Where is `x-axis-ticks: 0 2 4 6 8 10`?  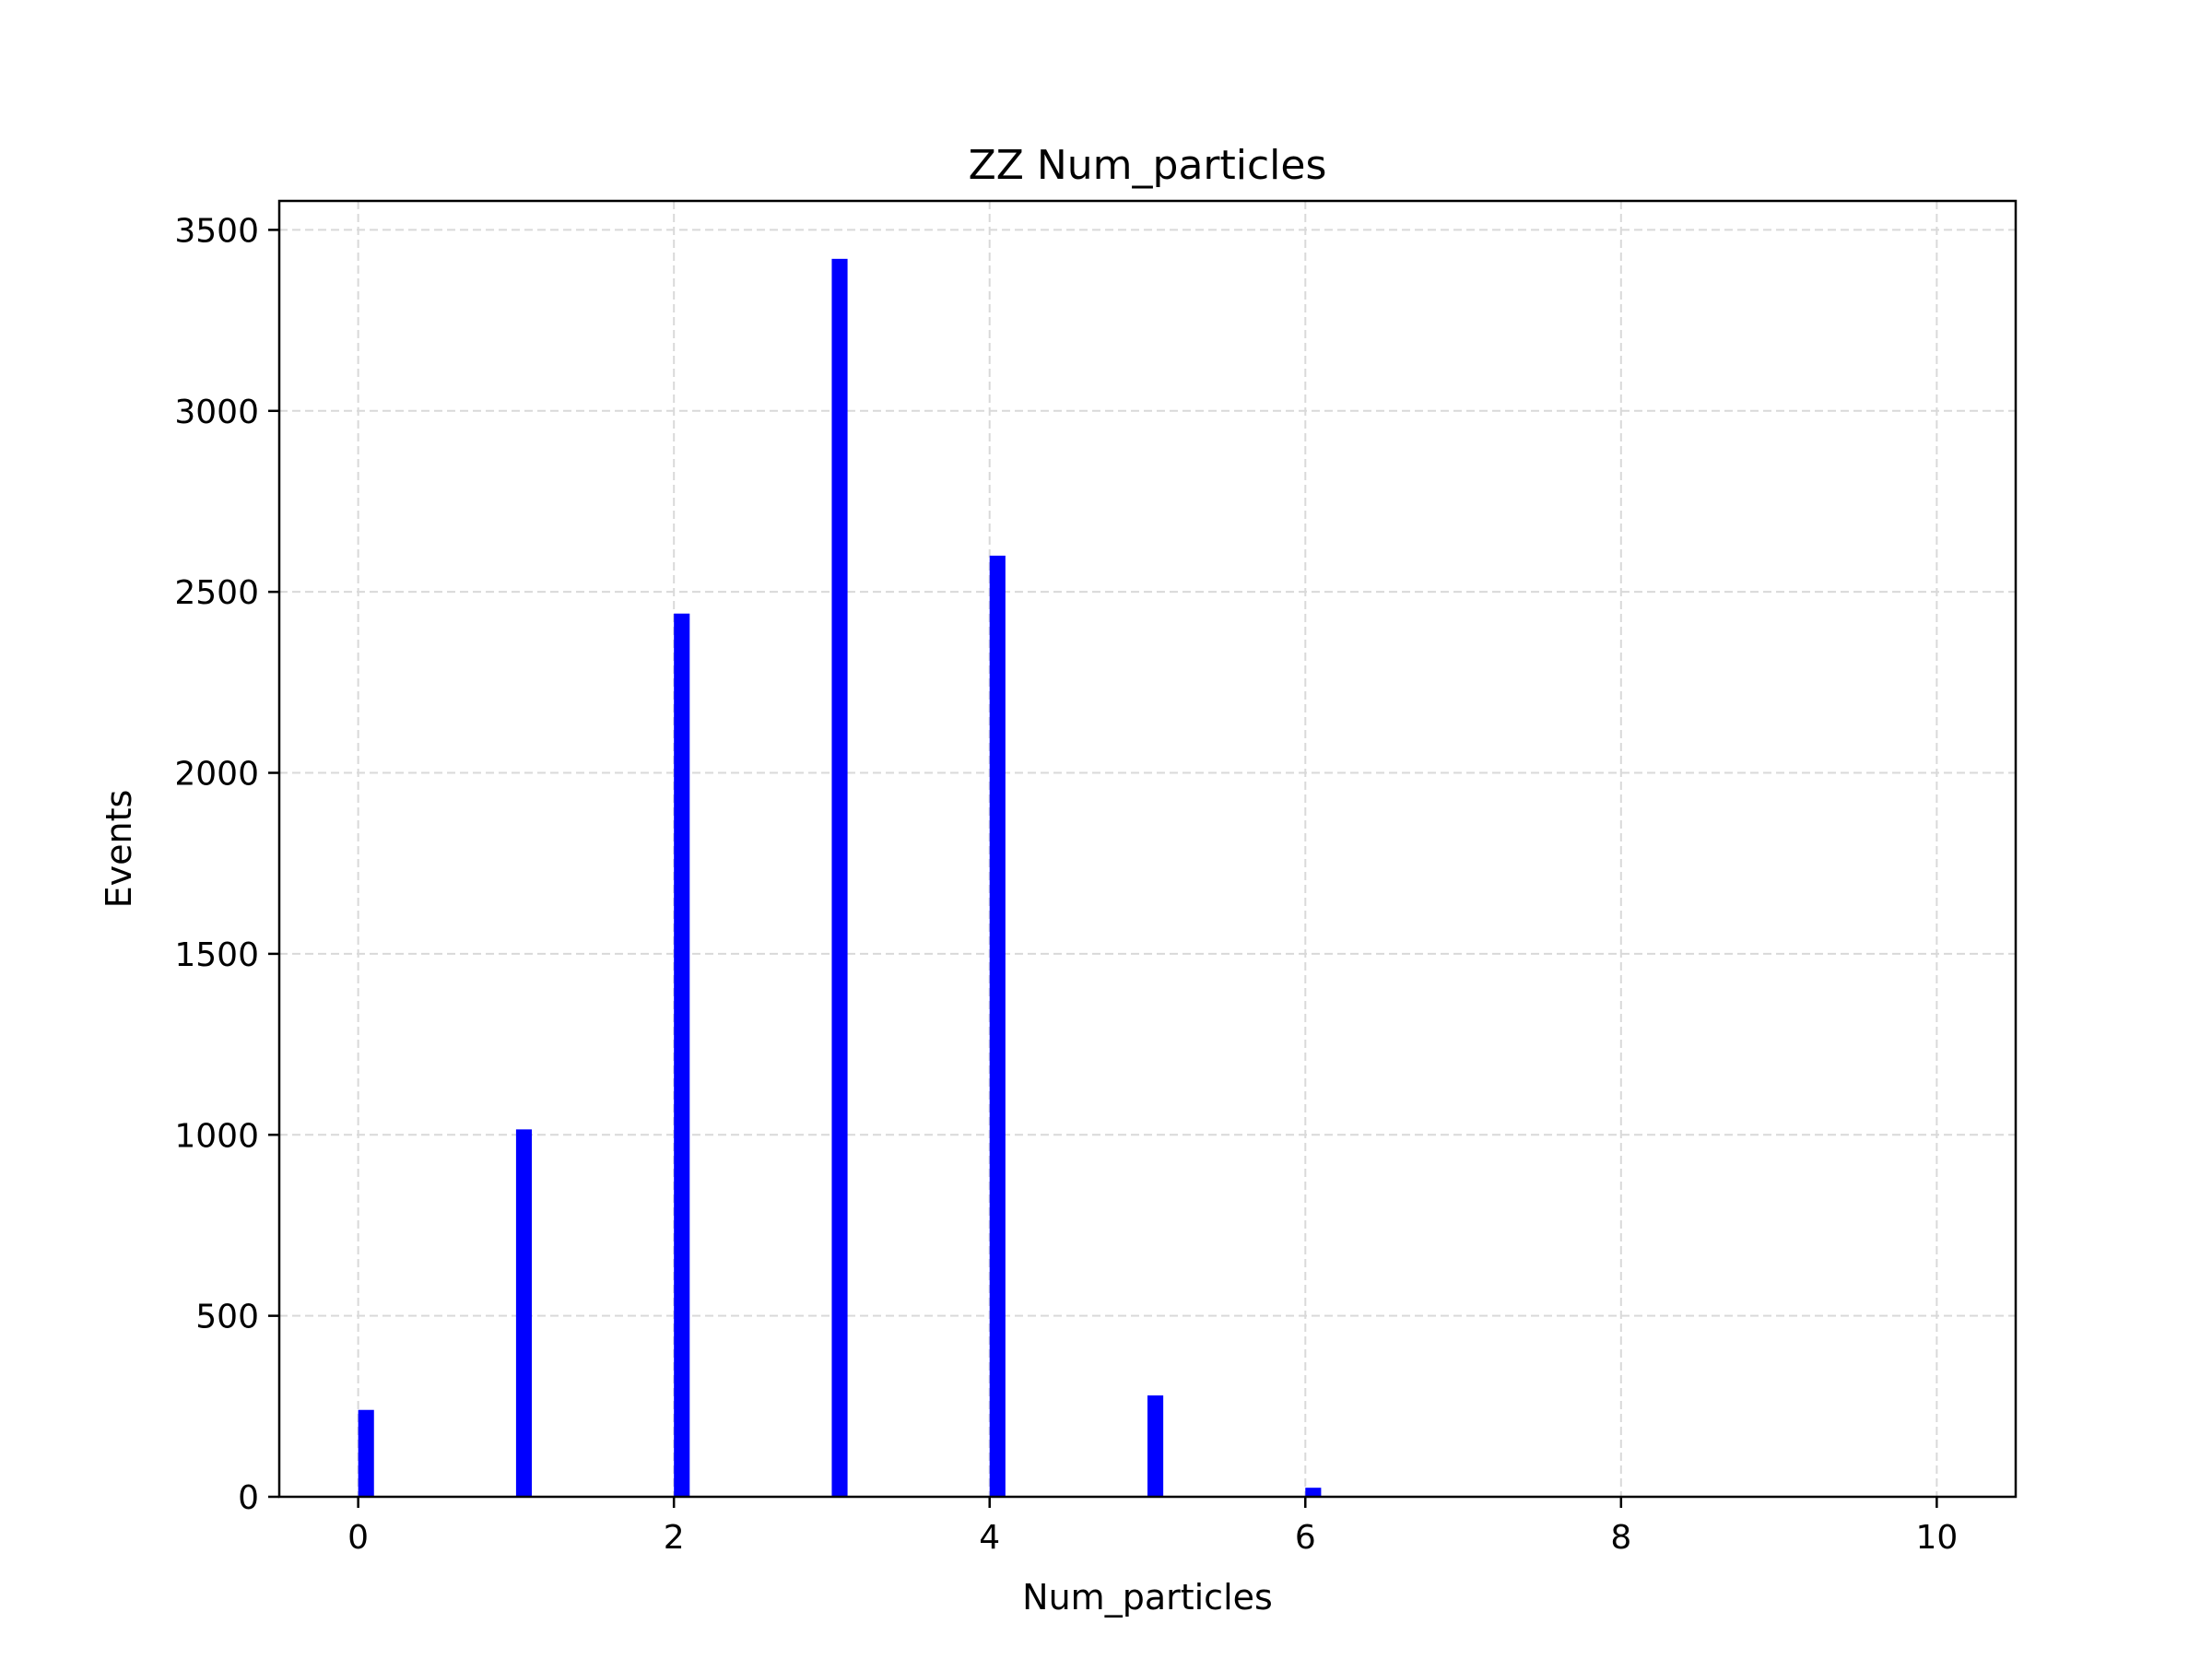
x-axis-ticks: 0 2 4 6 8 10 is located at coordinates (1152, 1527).